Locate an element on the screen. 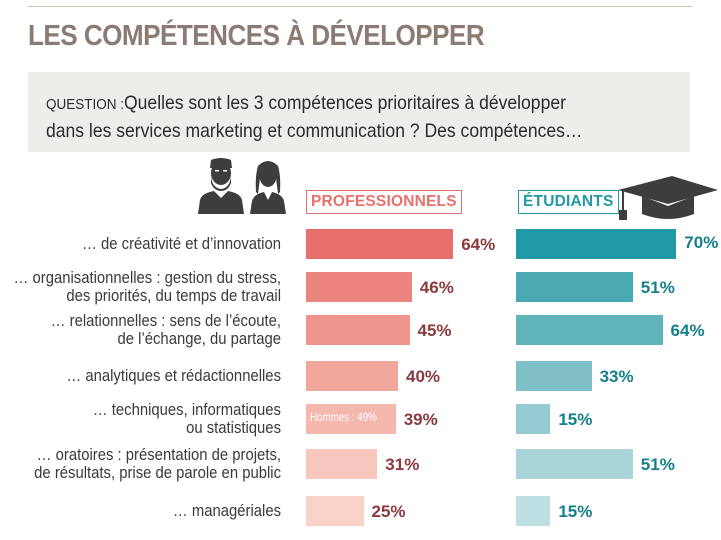 This screenshot has width=721, height=540. value-label-etudiants: 33% is located at coordinates (616, 376).